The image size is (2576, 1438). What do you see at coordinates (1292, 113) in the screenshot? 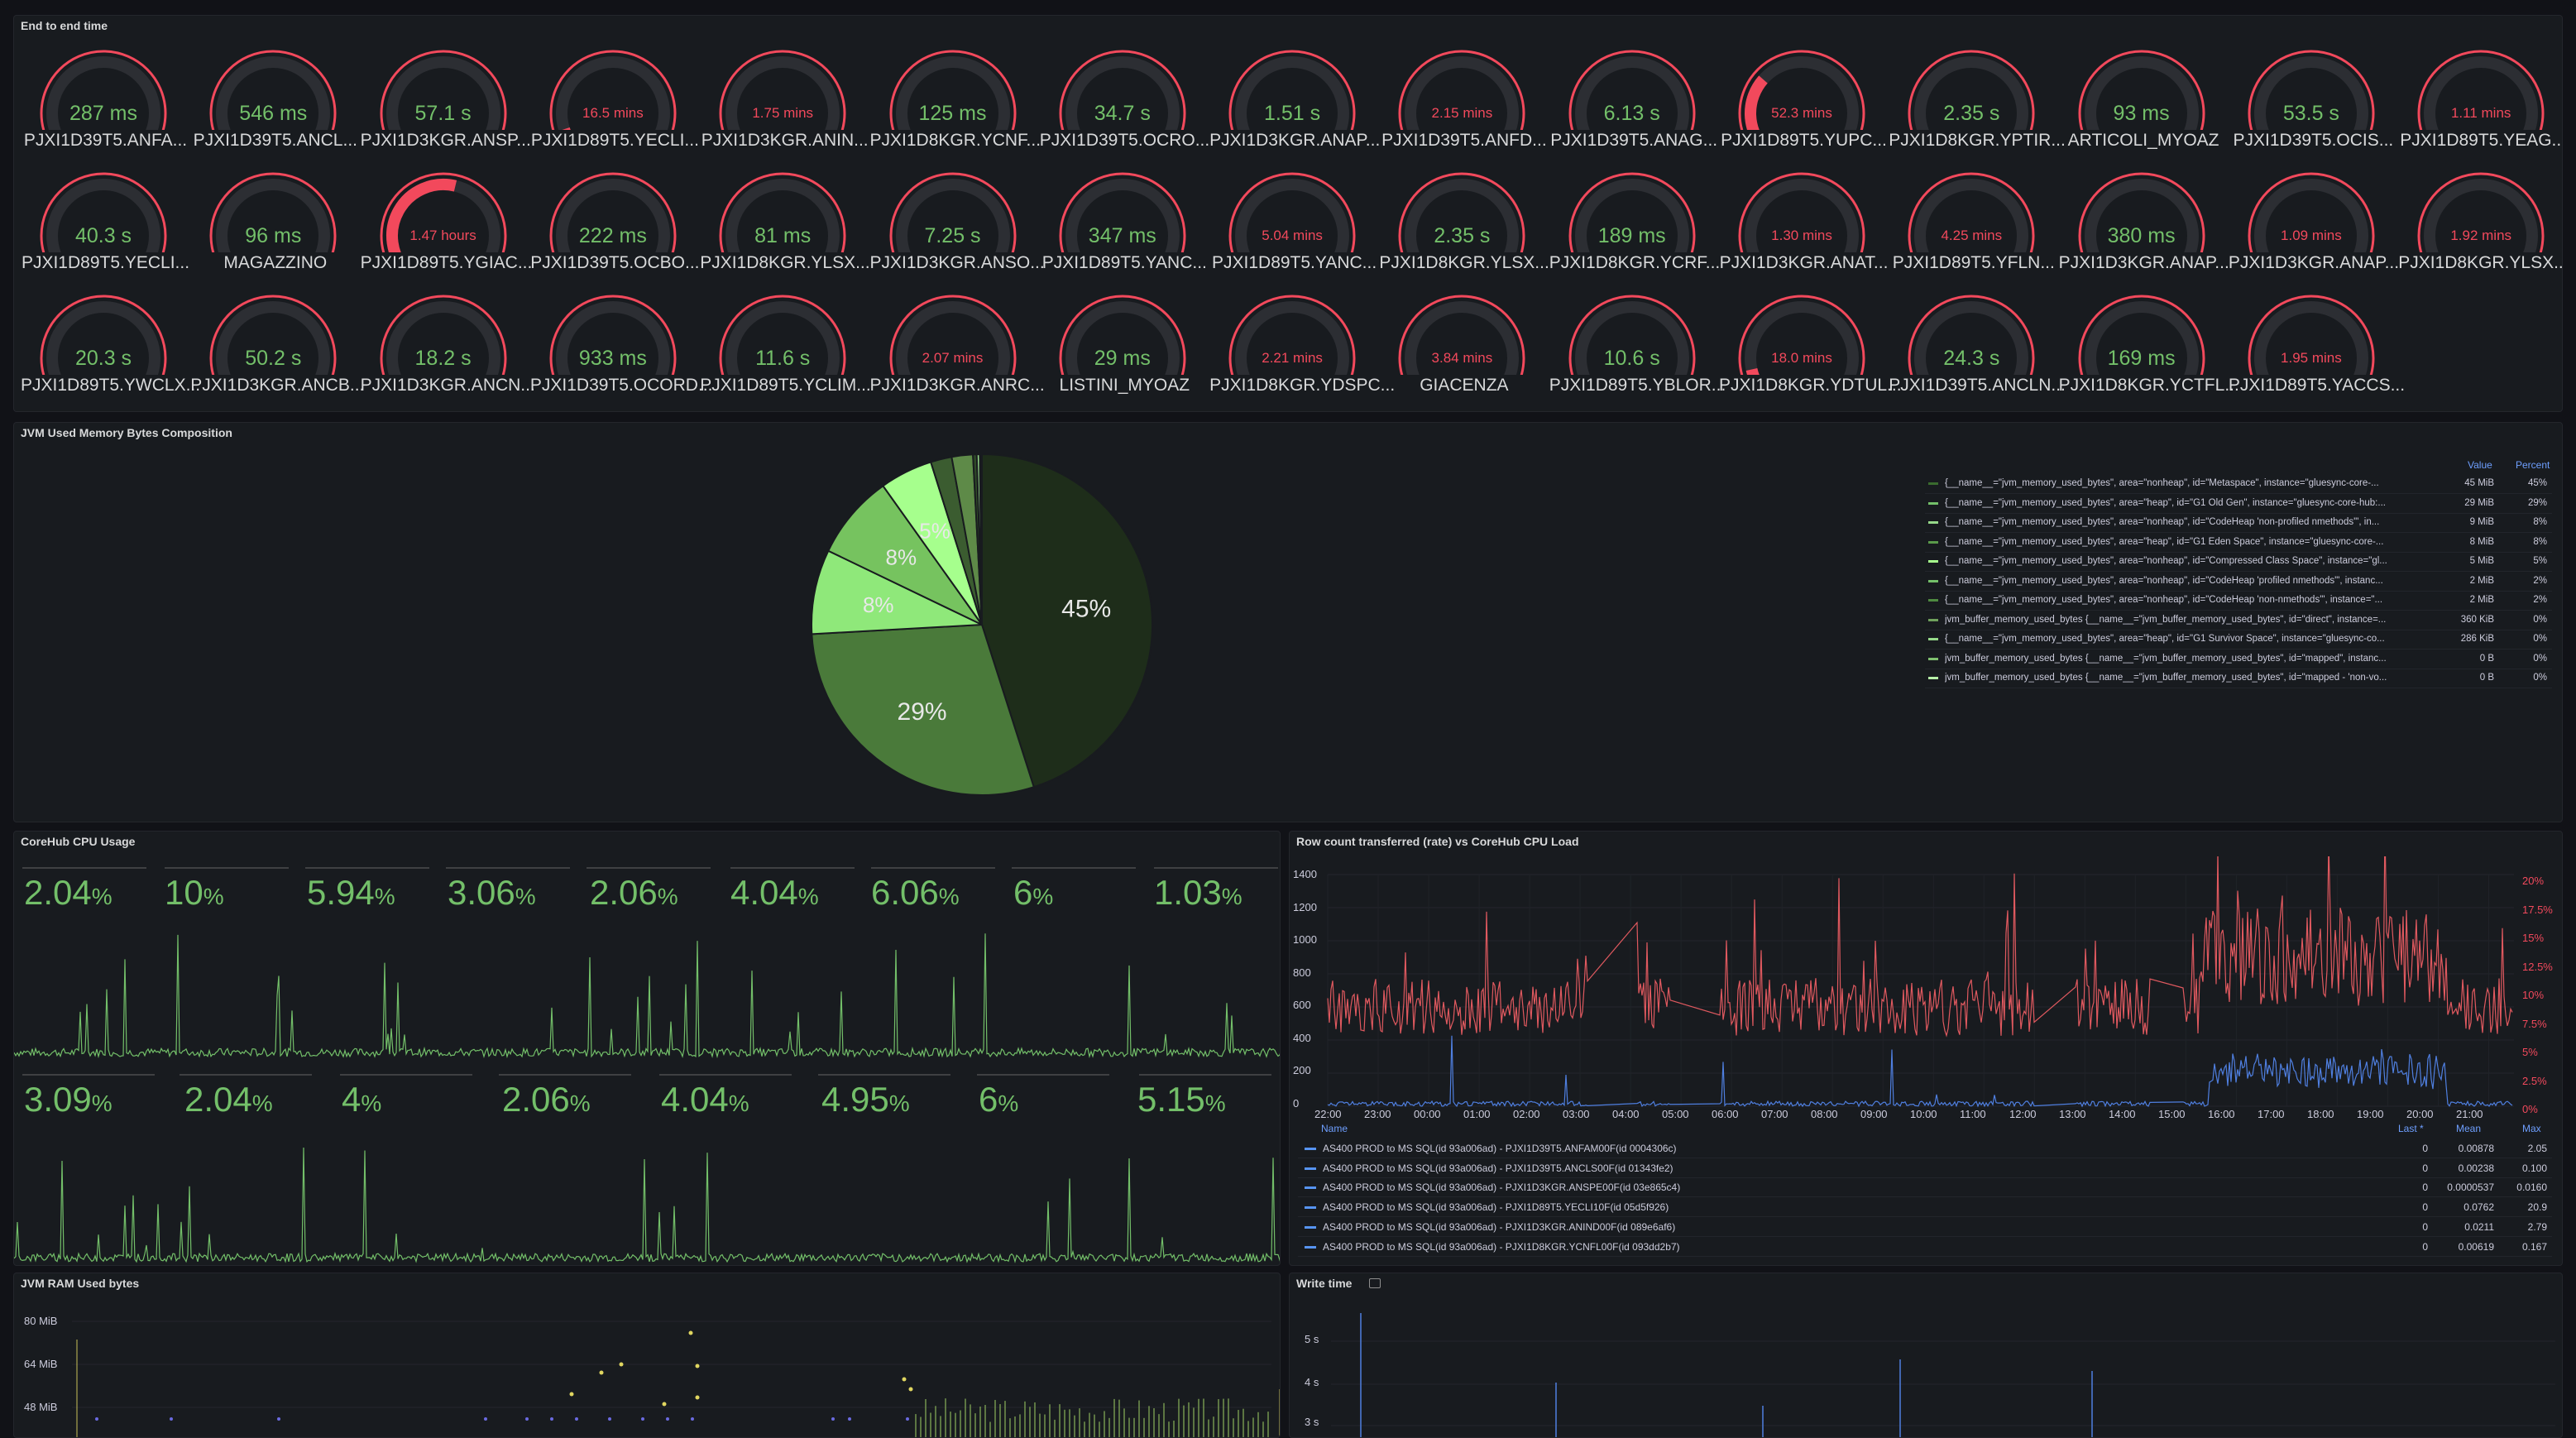
I see `gauge-value: 1.51 s` at bounding box center [1292, 113].